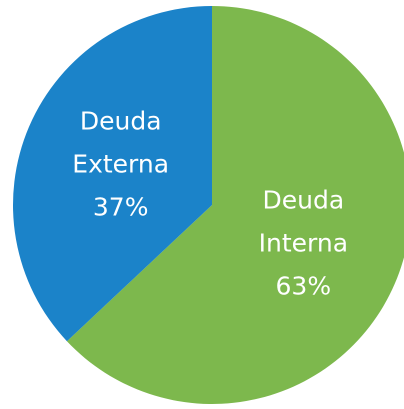  Describe the element at coordinates (304, 286) in the screenshot. I see `value-label: 63%` at that location.